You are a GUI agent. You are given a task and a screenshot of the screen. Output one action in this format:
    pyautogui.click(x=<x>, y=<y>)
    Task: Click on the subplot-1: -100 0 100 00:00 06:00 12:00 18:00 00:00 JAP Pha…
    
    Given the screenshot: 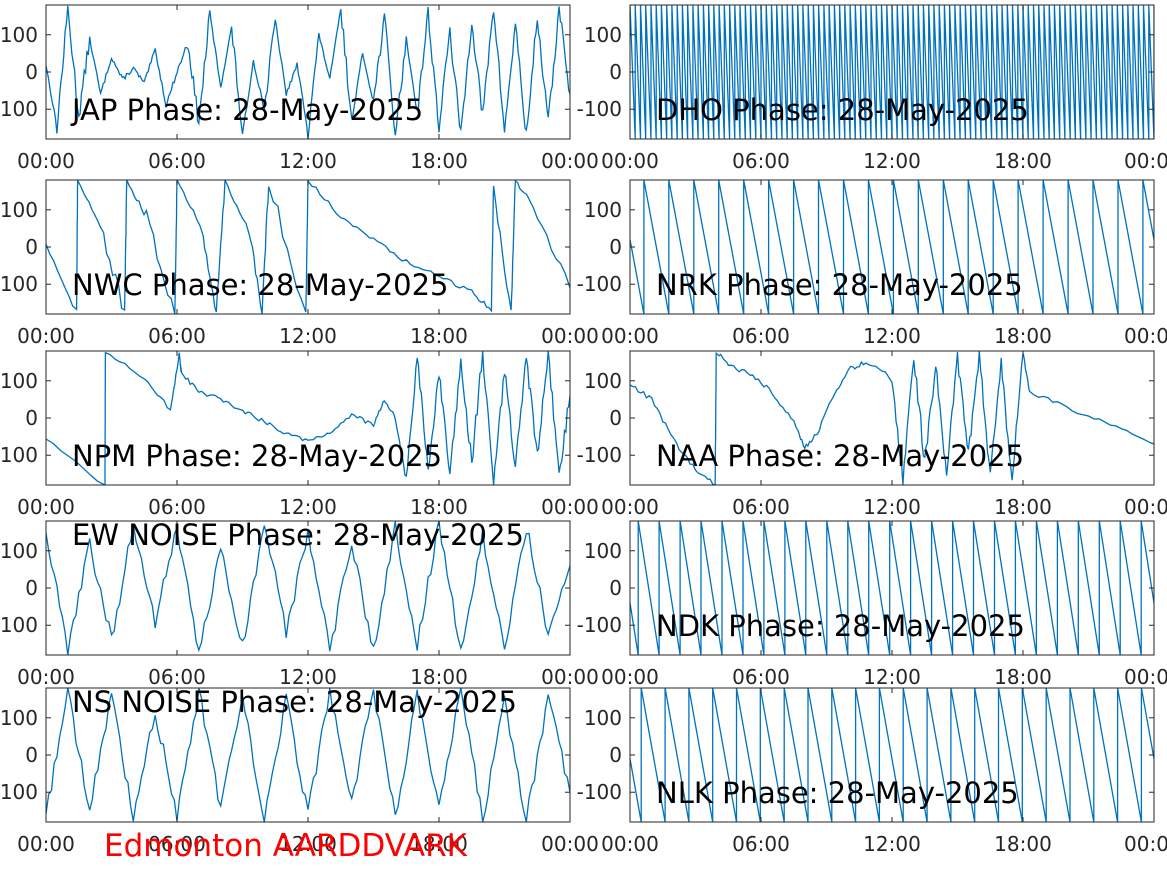 What is the action you would take?
    pyautogui.click(x=299, y=88)
    